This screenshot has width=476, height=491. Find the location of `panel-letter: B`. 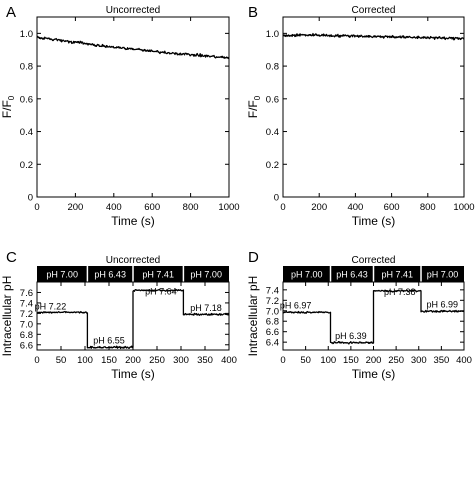

panel-letter: B is located at coordinates (253, 12).